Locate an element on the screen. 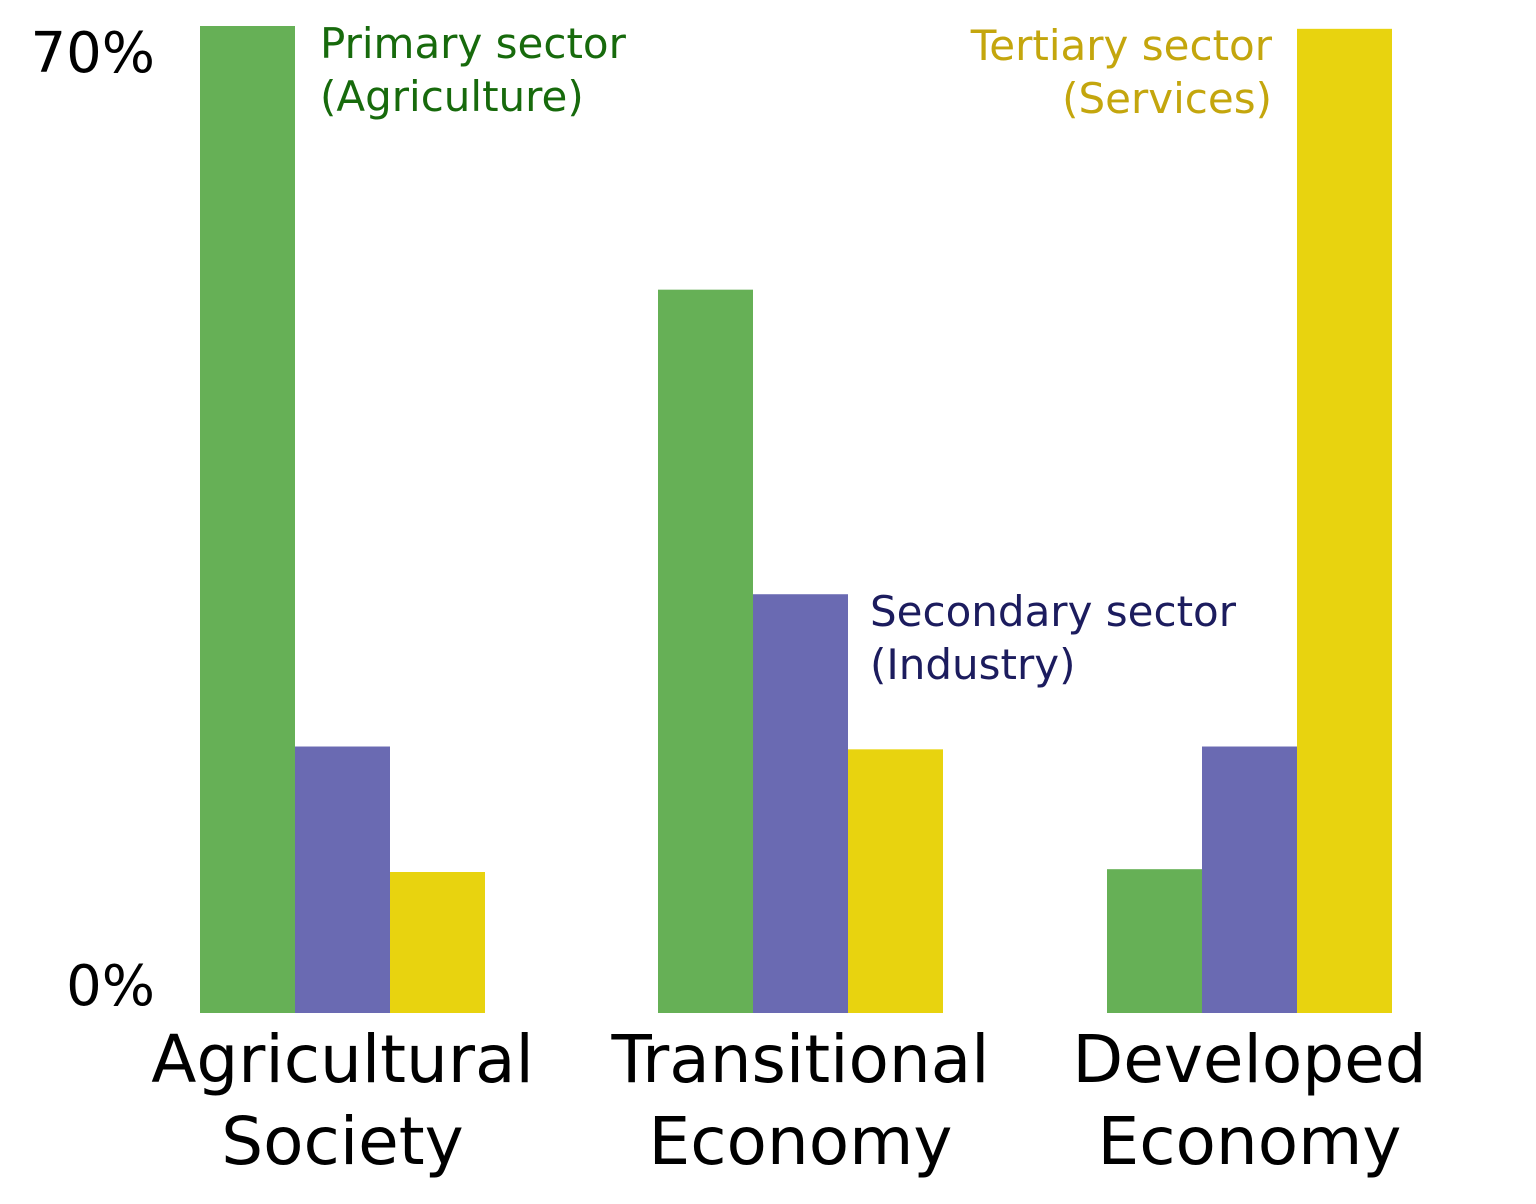 The height and width of the screenshot is (1204, 1536). y-tick-label: 70% is located at coordinates (93, 53).